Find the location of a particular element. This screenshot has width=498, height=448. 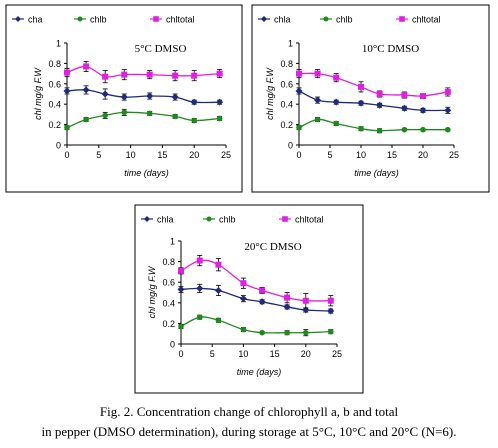

y-tick-label: 0.8 is located at coordinates (286, 64).